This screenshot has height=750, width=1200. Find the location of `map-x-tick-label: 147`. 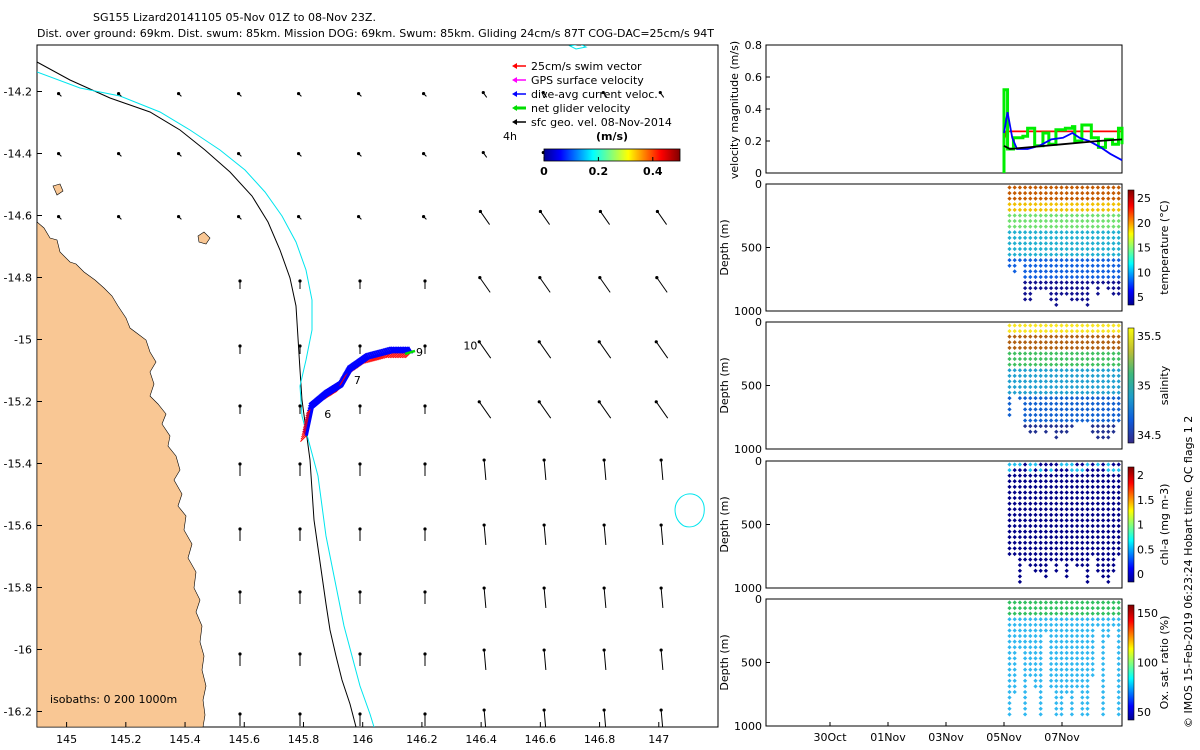

map-x-tick-label: 147 is located at coordinates (658, 739).